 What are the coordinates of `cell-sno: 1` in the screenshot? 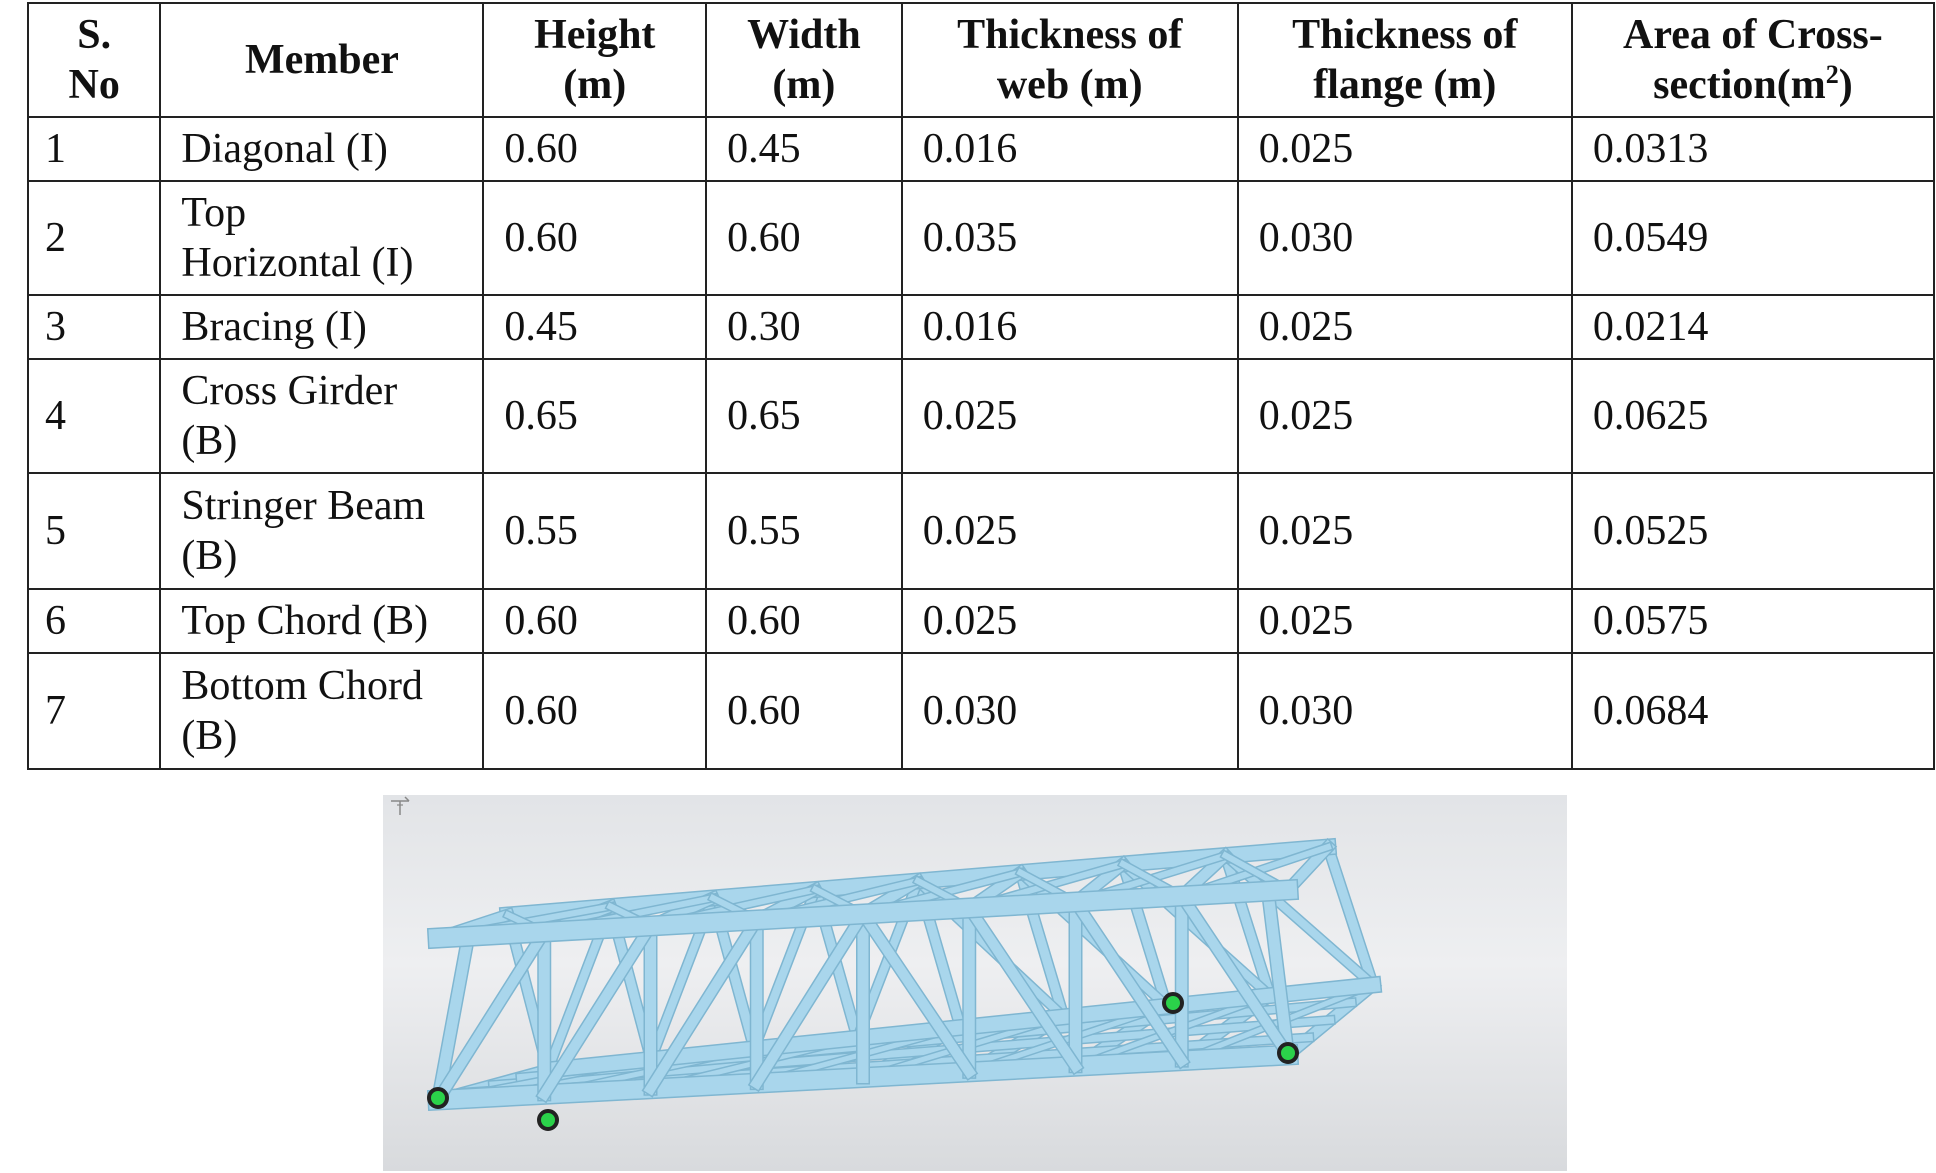 It's located at (94, 149).